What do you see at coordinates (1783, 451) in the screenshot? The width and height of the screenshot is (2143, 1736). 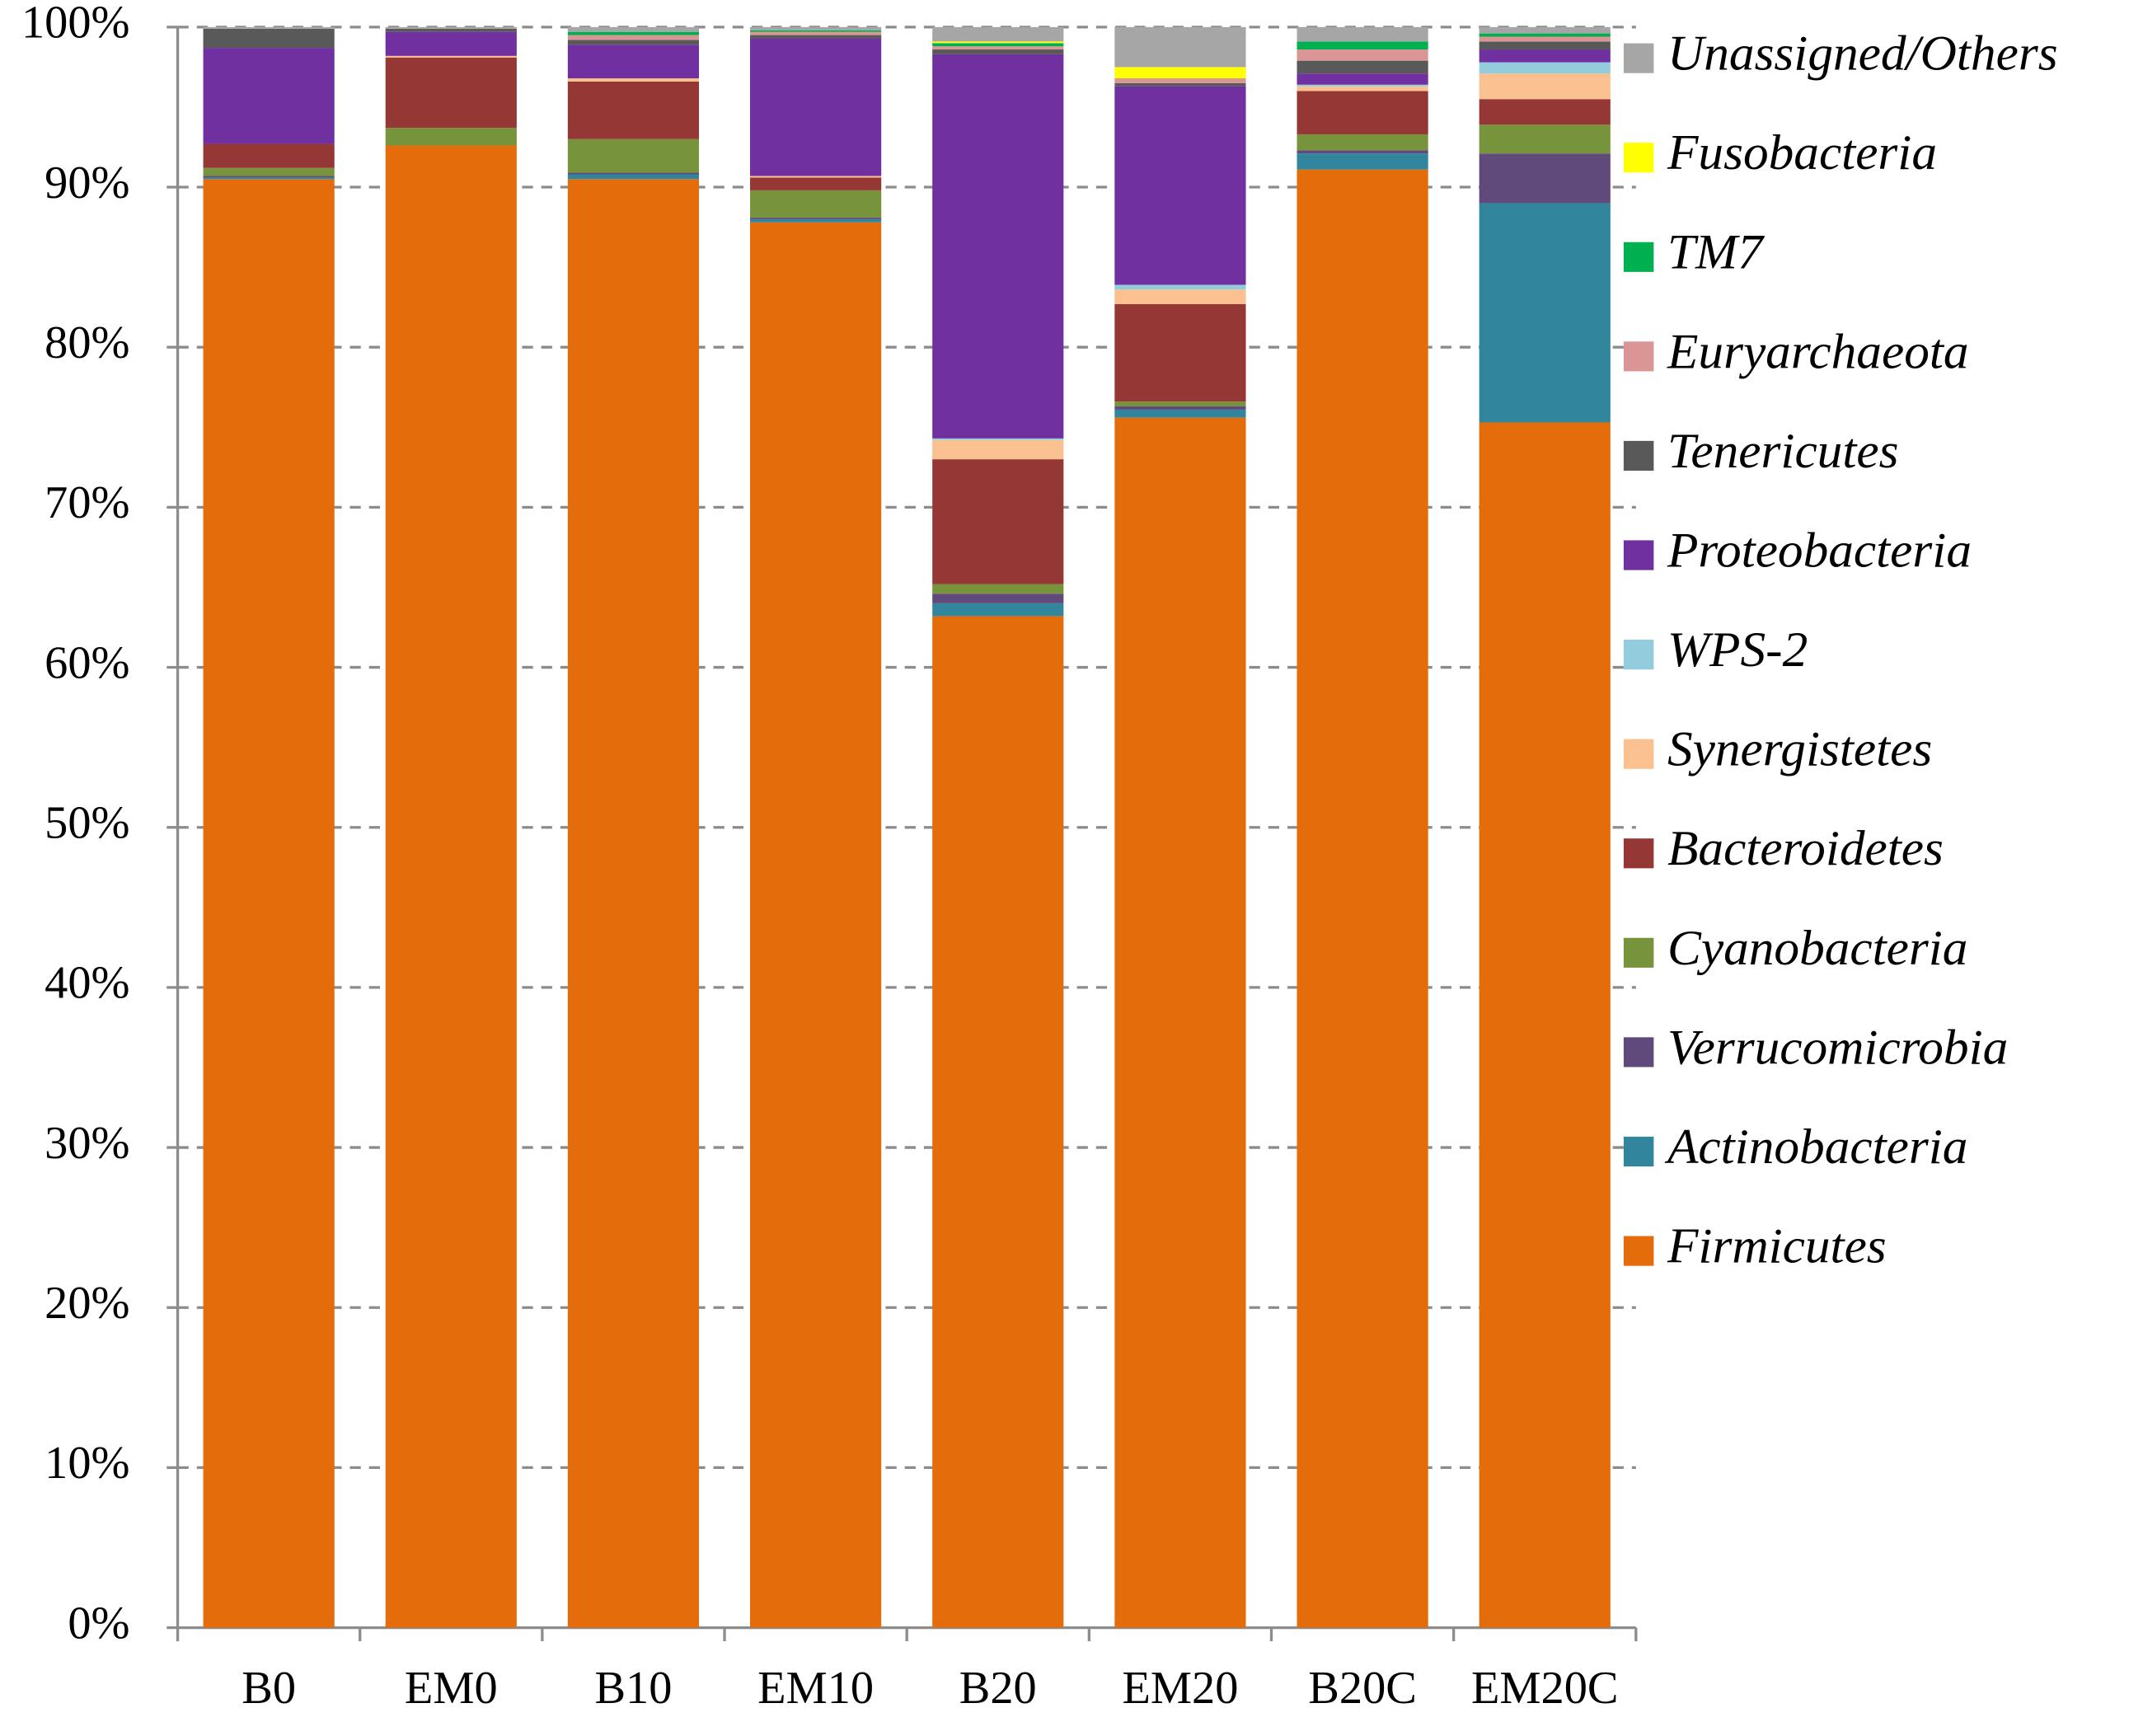 I see `legend-label: Tenericutes` at bounding box center [1783, 451].